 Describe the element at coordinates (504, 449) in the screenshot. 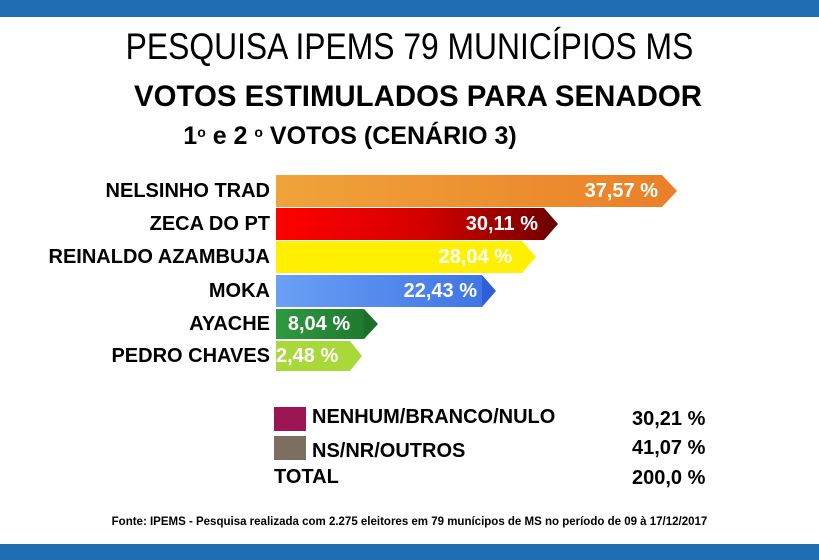

I see `summary-row-ns: NS/NR/OUTROS 41,07 %` at that location.